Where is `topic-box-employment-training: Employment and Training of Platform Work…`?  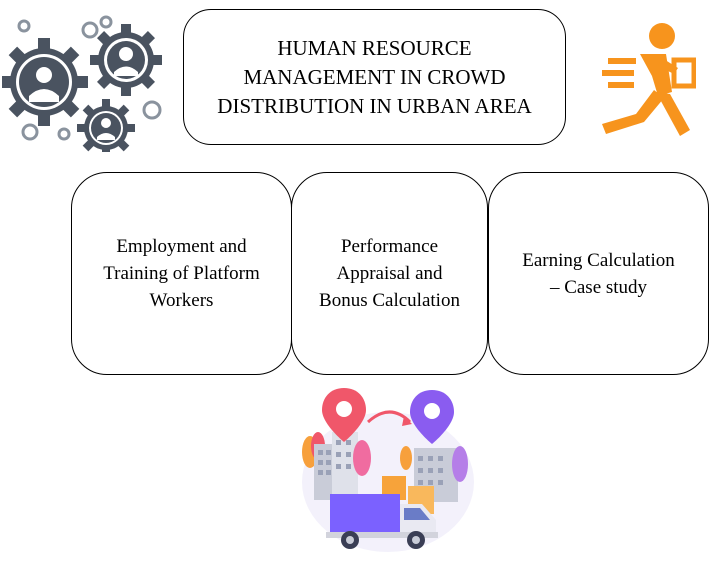
topic-box-employment-training: Employment and Training of Platform Work… is located at coordinates (181, 273).